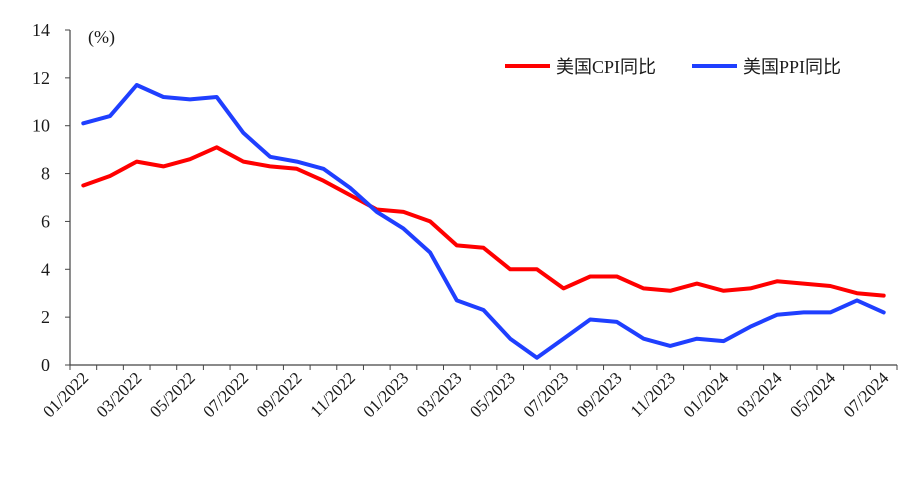 This screenshot has height=496, width=913. What do you see at coordinates (45, 174) in the screenshot?
I see `y-tick-label: 8` at bounding box center [45, 174].